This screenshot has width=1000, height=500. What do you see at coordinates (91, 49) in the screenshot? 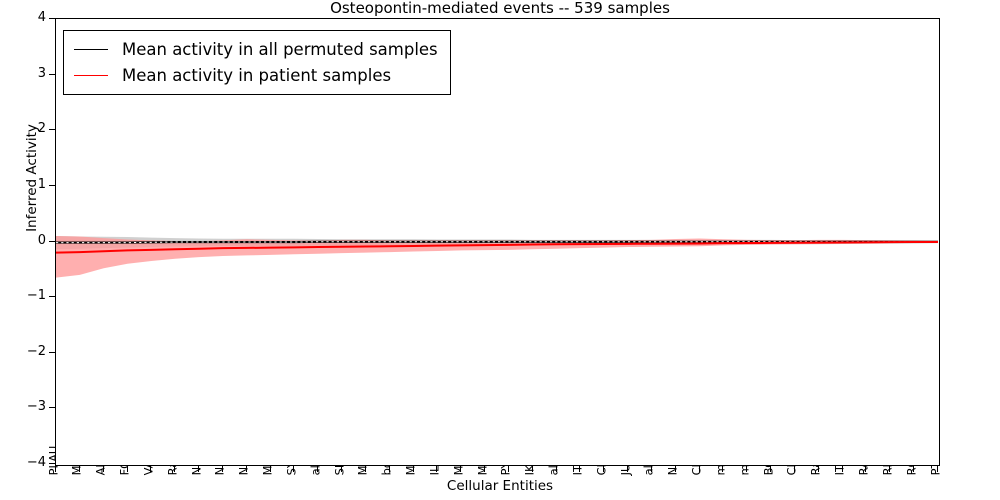
I see `legend-swatch-permuted` at bounding box center [91, 49].